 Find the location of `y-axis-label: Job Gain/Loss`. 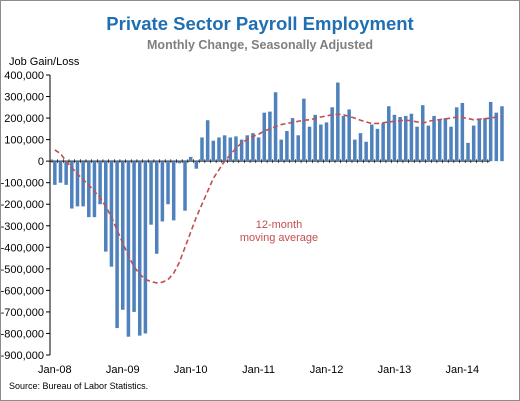

y-axis-label: Job Gain/Loss is located at coordinates (44, 62).